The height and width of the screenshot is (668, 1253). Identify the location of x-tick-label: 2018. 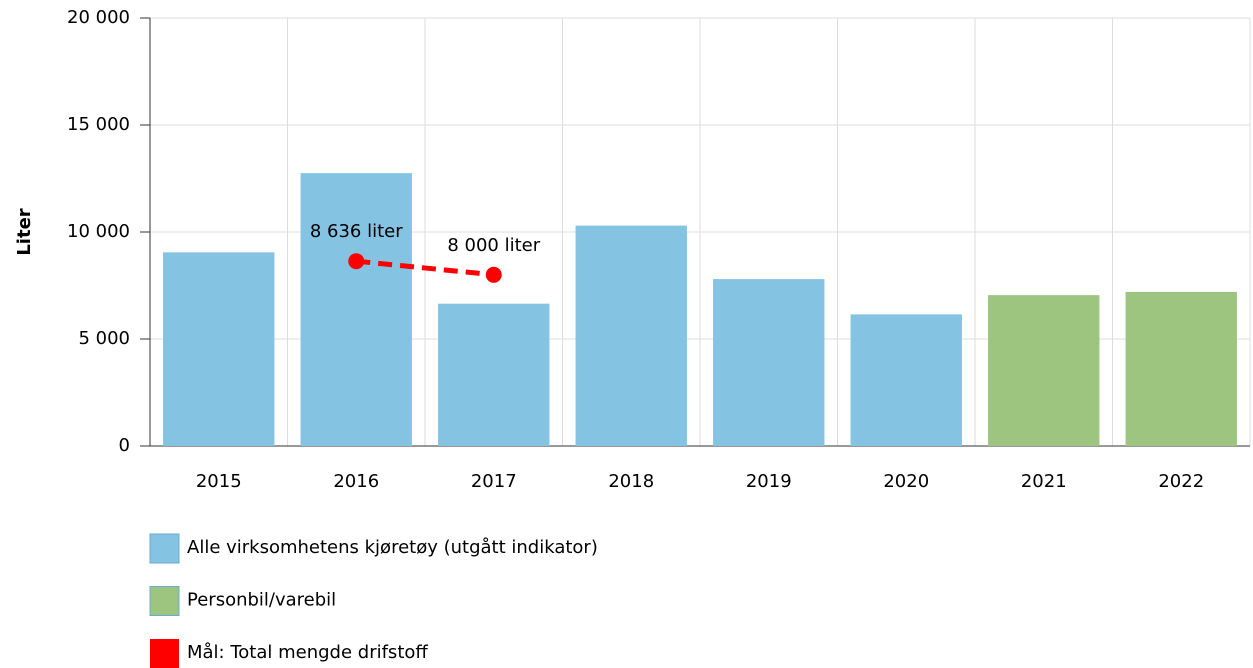
(631, 481).